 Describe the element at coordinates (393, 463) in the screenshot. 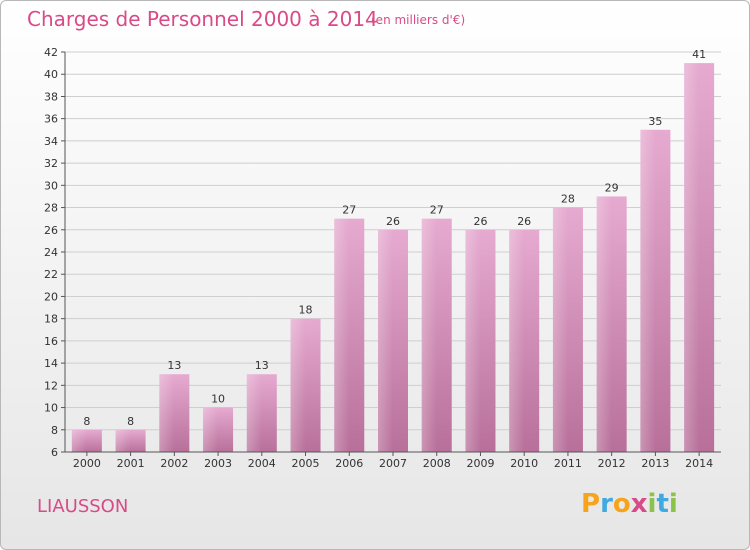

I see `x-tick-label: 2007` at that location.